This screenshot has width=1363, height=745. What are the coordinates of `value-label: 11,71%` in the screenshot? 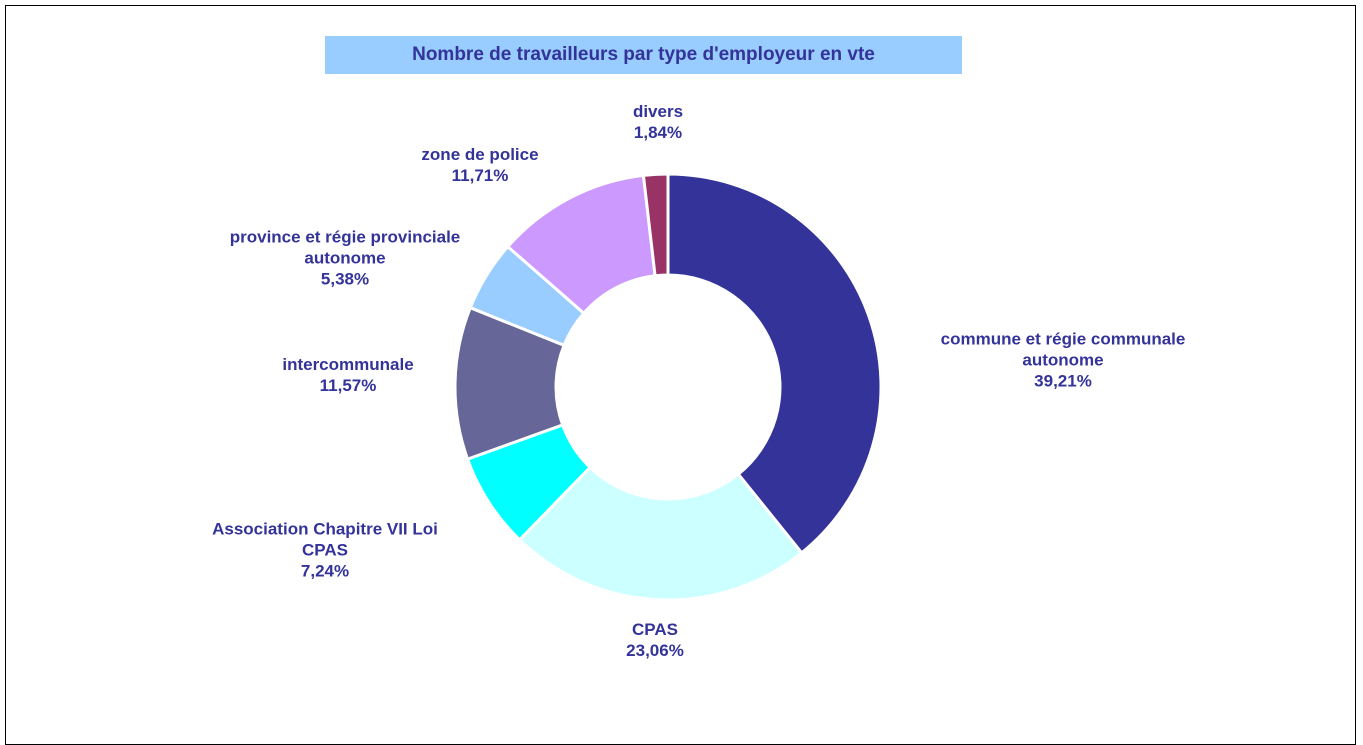 It's located at (480, 175).